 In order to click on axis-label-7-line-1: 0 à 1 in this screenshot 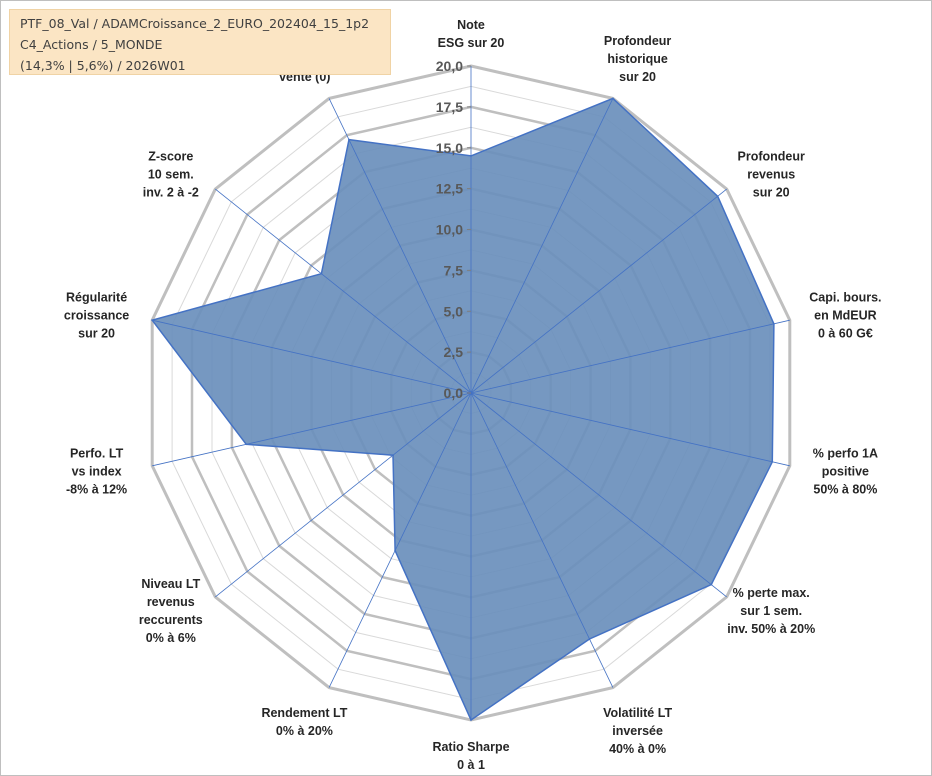, I will do `click(471, 765)`.